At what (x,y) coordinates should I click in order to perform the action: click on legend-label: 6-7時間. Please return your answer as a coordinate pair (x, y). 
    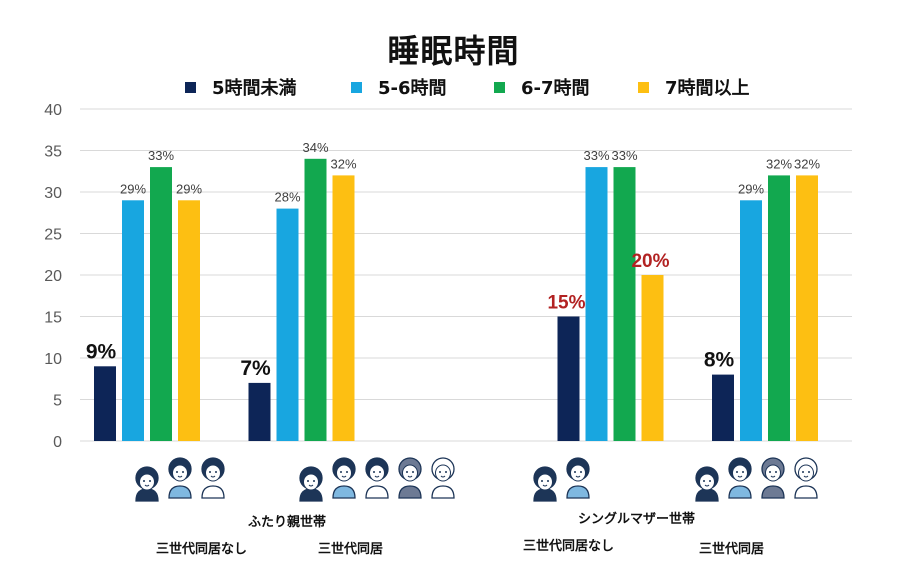
    Looking at the image, I should click on (555, 88).